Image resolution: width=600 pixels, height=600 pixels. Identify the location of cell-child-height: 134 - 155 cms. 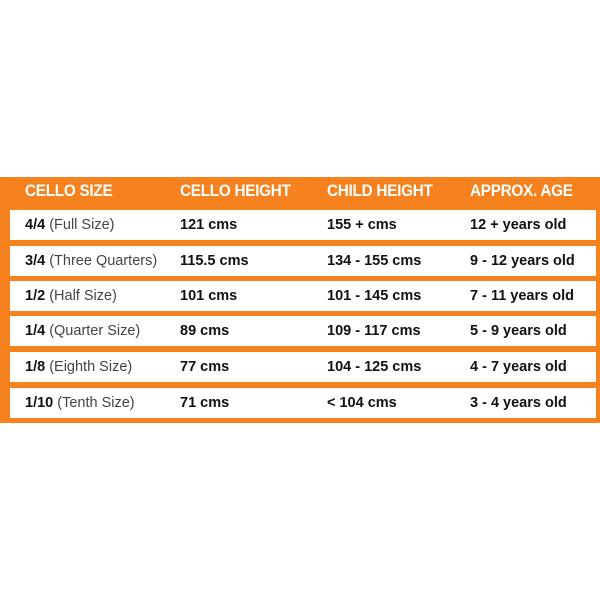
(374, 261).